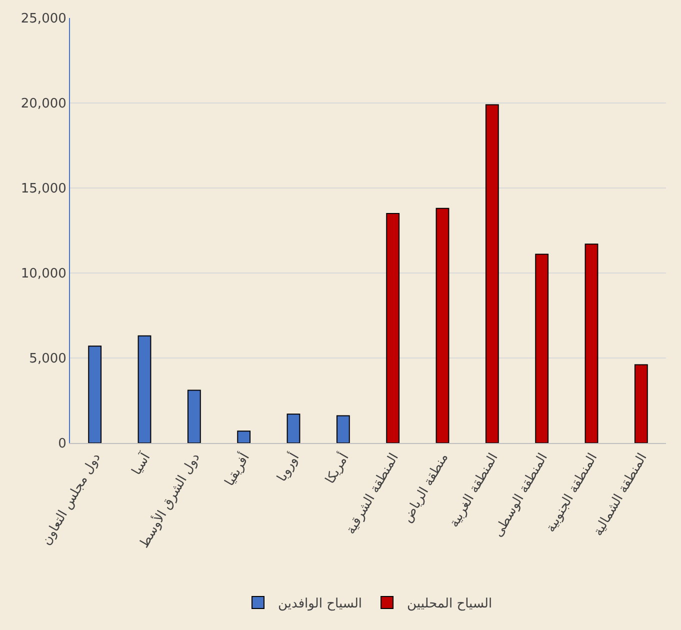 The height and width of the screenshot is (630, 681). I want to click on legend-label: السياح المحليين, so click(449, 604).